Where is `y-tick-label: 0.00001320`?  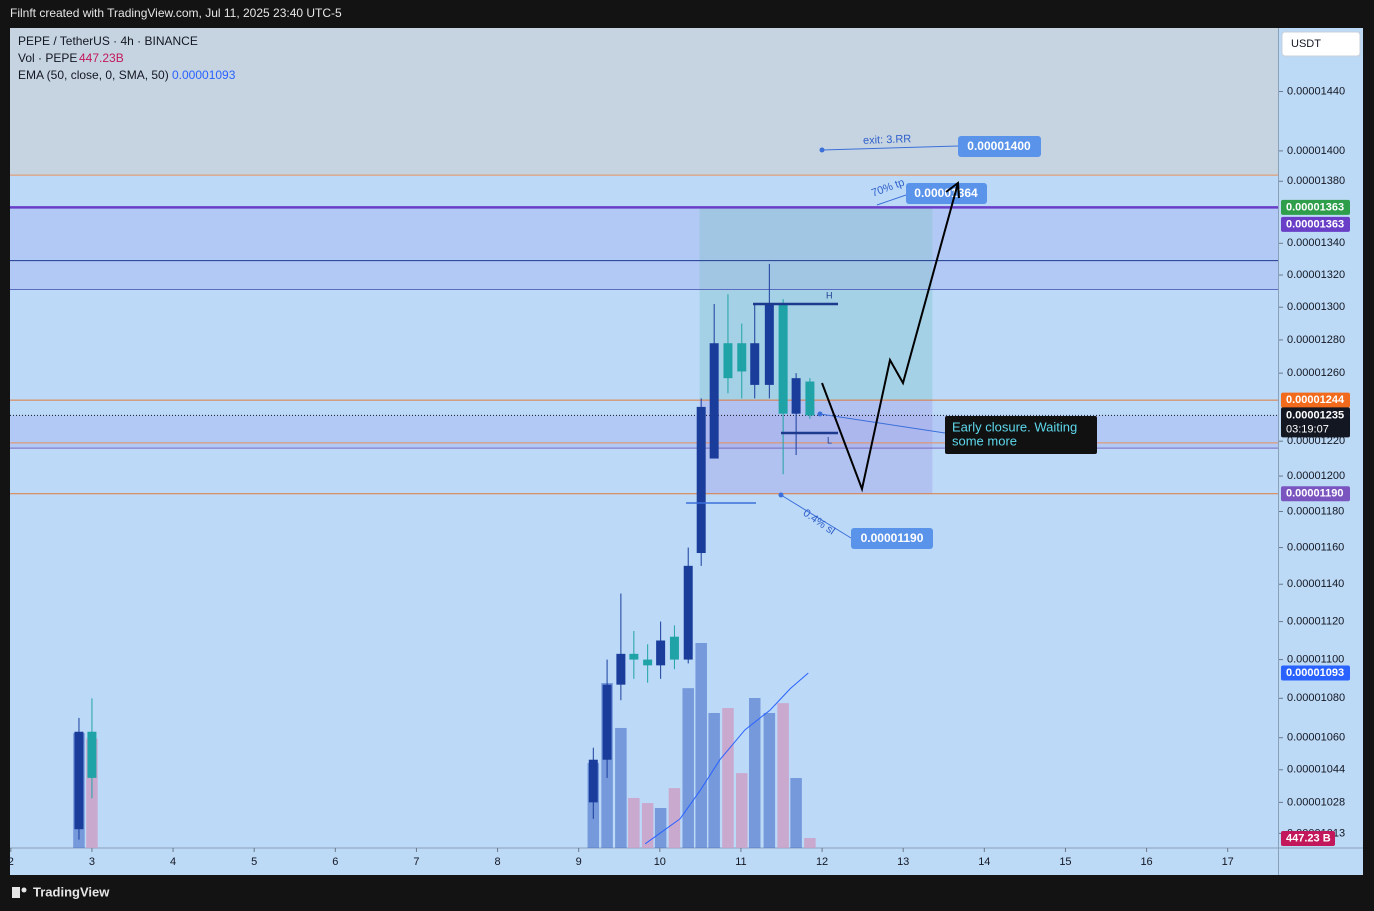 y-tick-label: 0.00001320 is located at coordinates (1316, 275).